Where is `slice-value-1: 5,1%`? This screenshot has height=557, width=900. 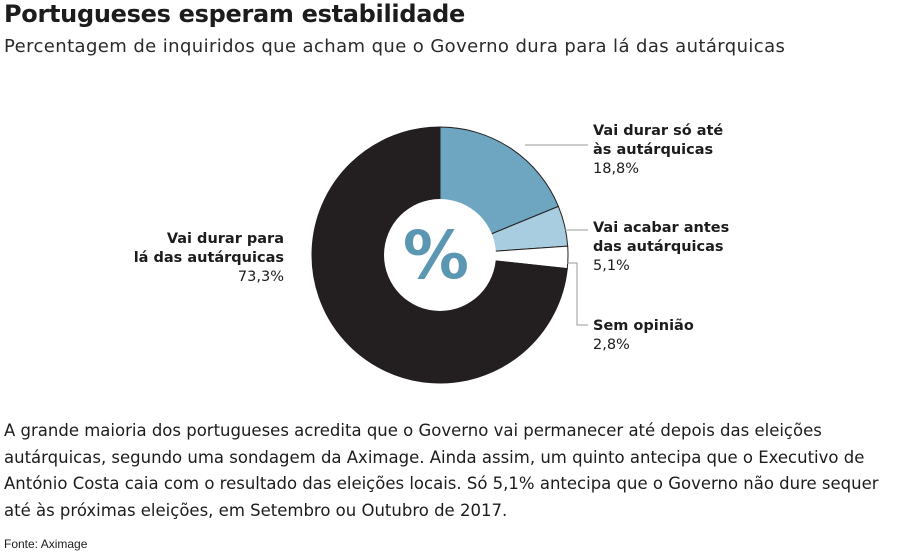
slice-value-1: 5,1% is located at coordinates (611, 266).